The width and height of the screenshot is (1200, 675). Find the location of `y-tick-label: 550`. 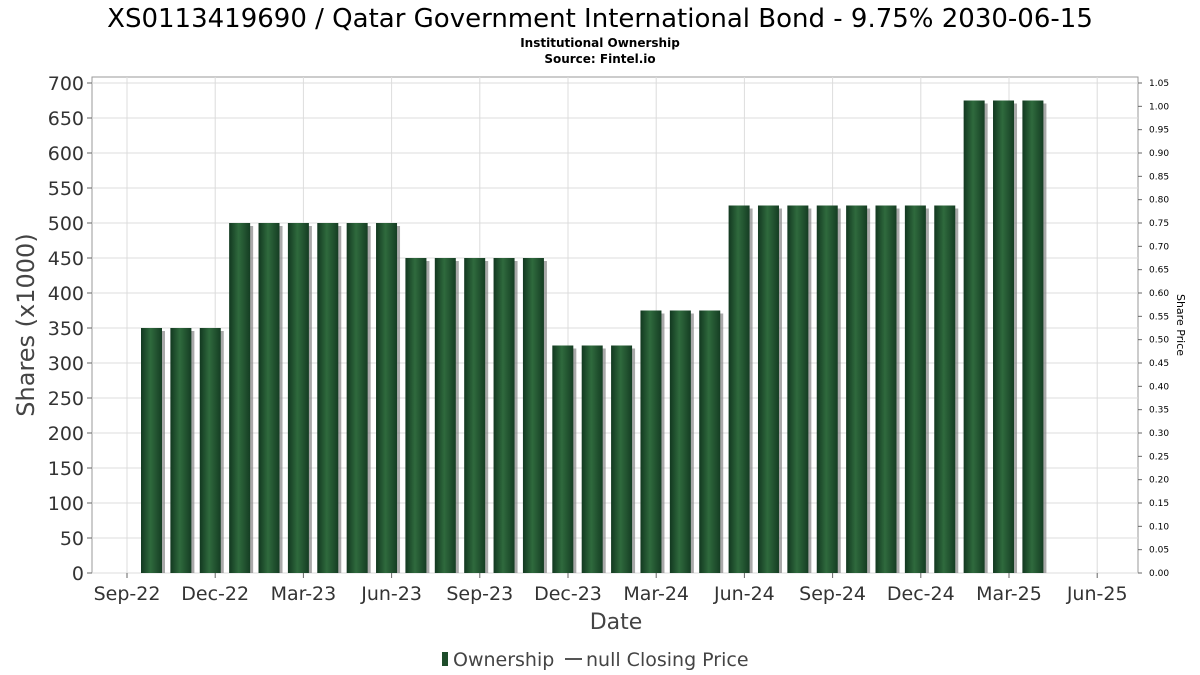

y-tick-label: 550 is located at coordinates (66, 189).